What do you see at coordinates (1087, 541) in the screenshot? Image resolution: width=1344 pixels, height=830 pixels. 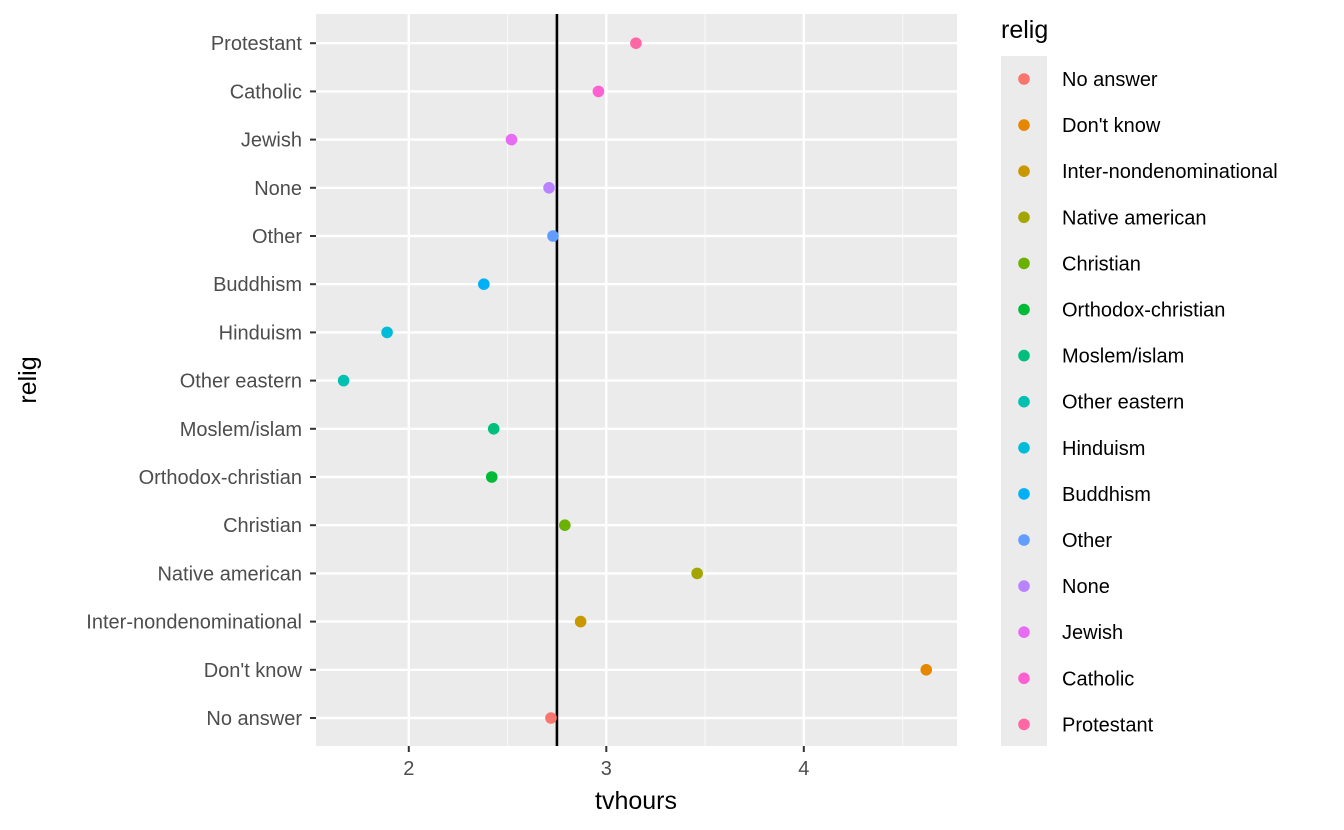 I see `legend-label: Other` at bounding box center [1087, 541].